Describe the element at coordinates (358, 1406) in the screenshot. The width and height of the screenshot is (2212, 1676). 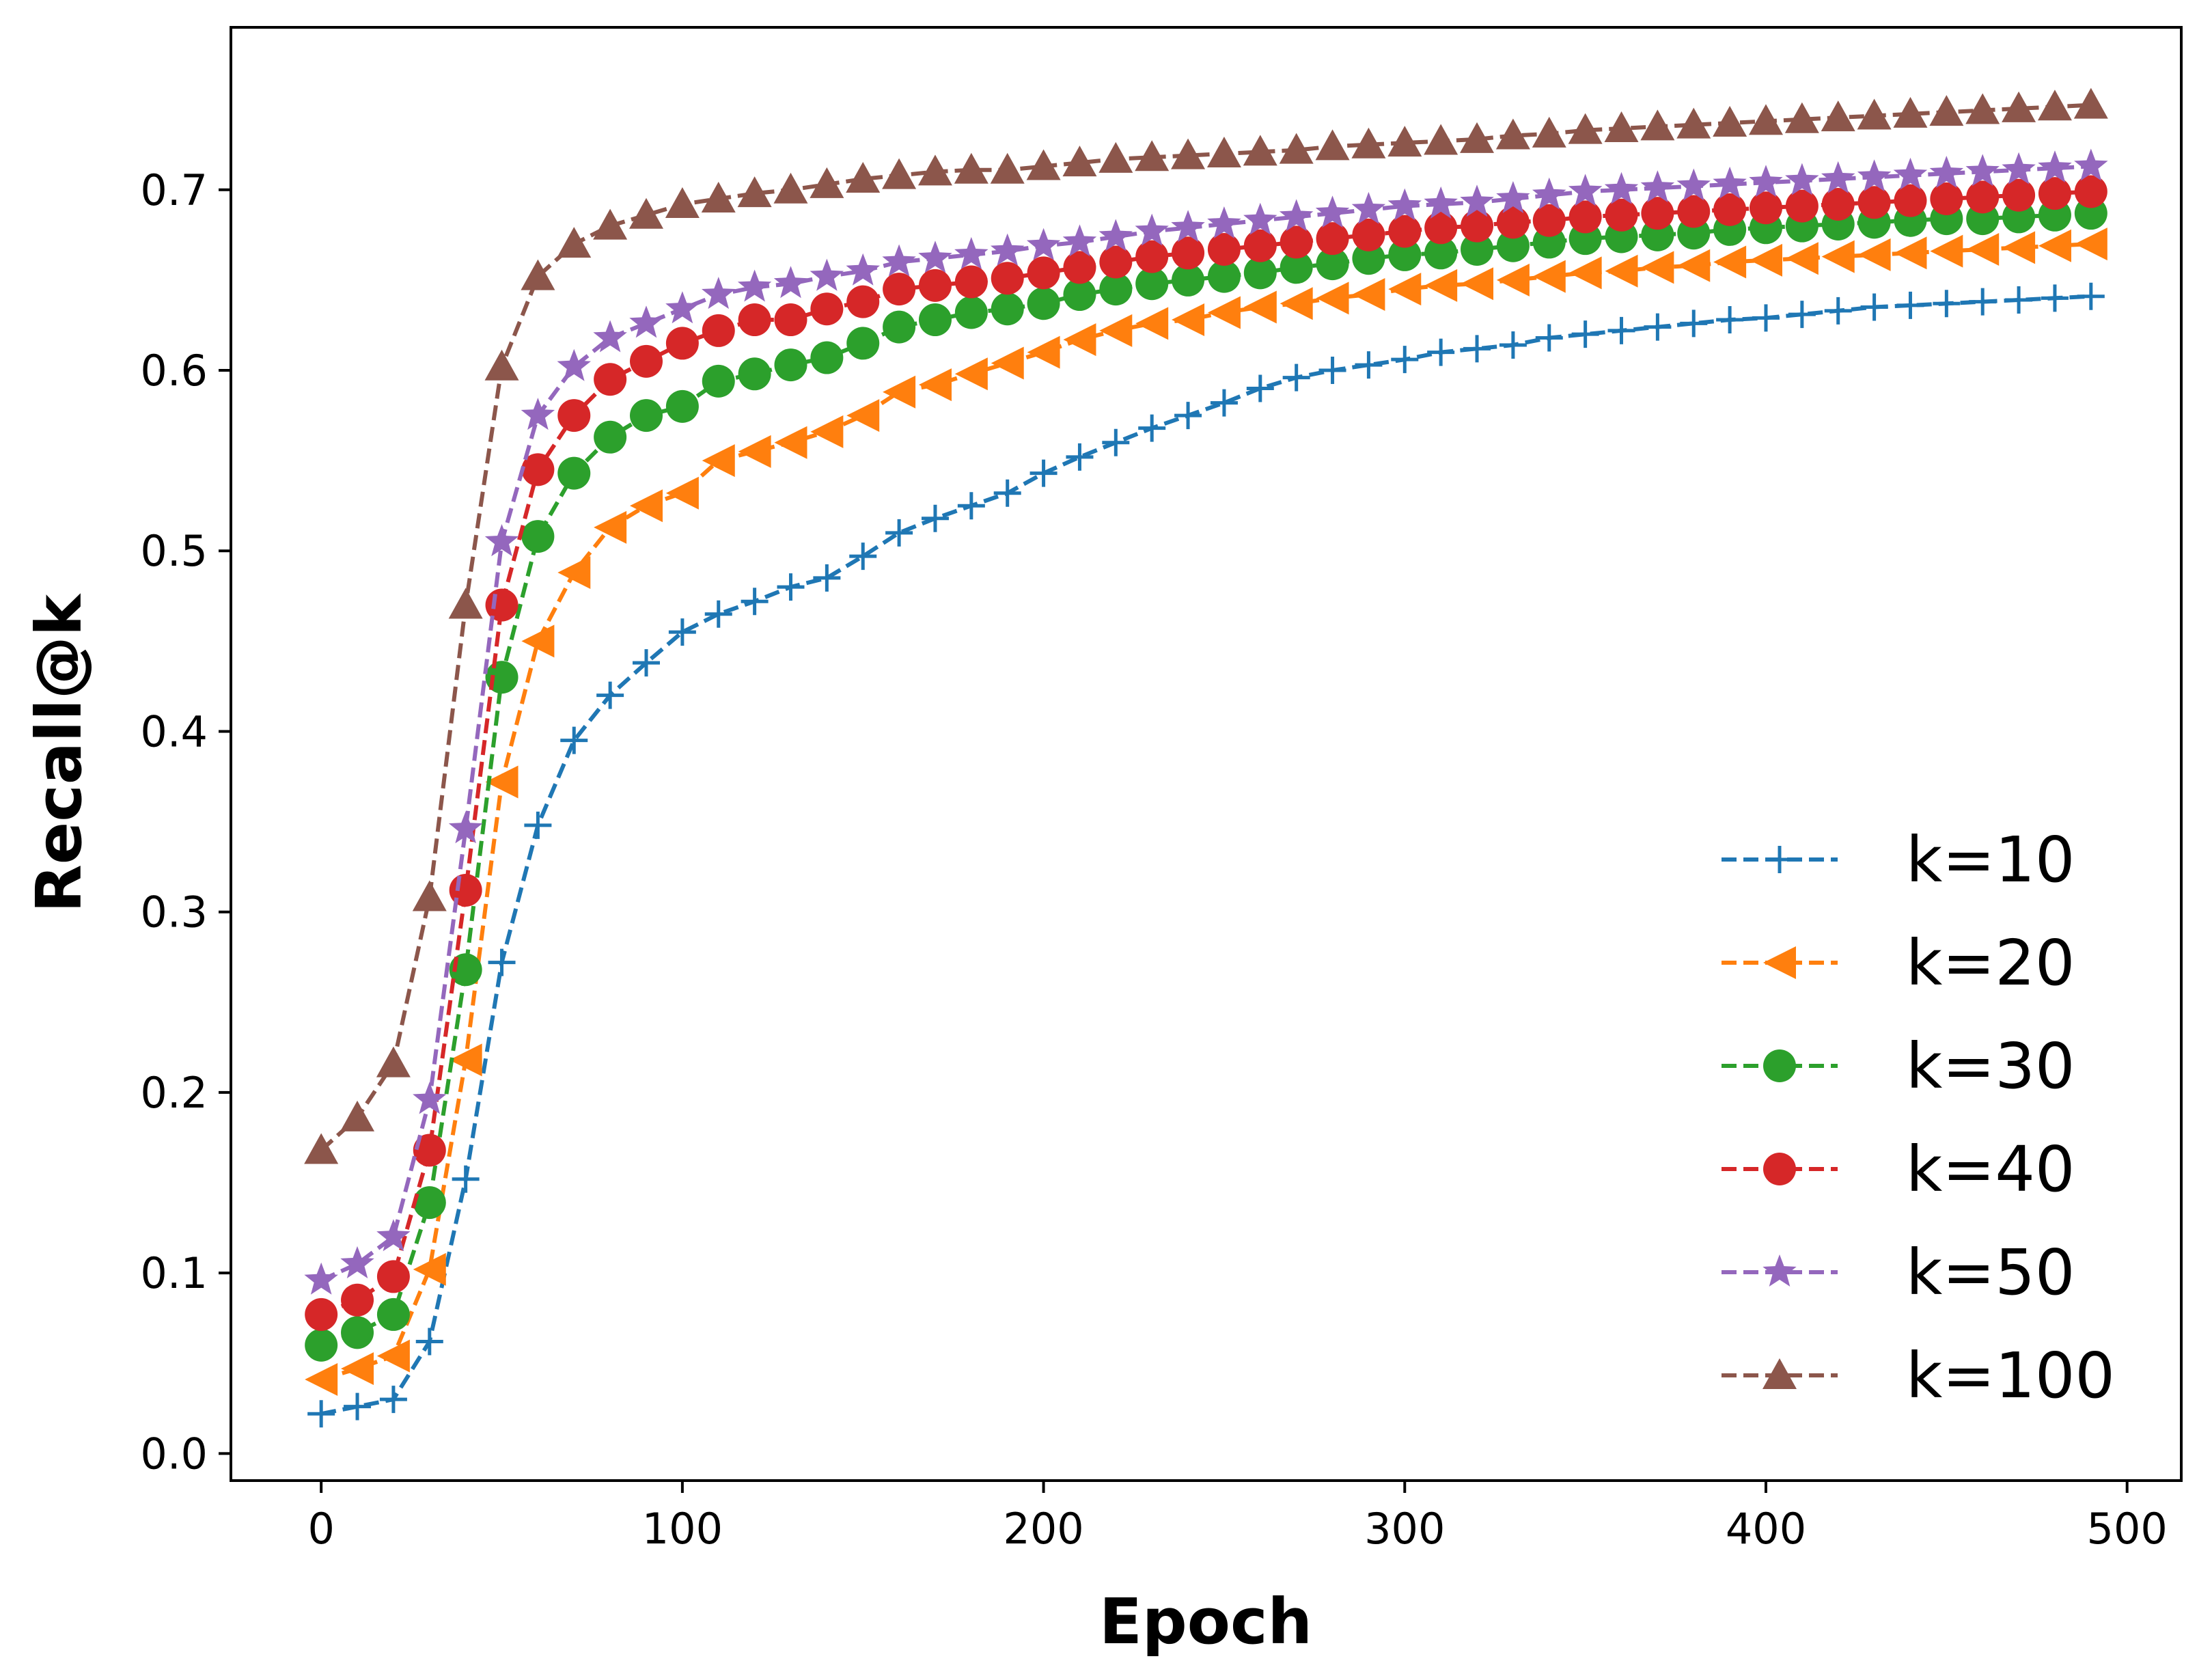
I see `data-point-k=10-10` at that location.